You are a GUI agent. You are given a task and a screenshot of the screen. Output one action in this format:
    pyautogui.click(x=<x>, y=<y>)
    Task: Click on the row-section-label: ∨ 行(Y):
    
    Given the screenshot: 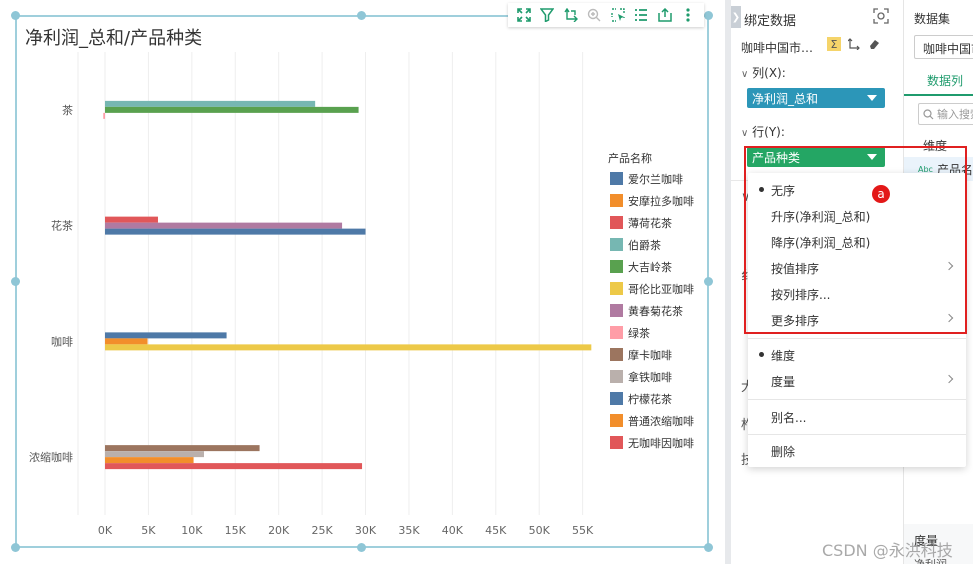 What is the action you would take?
    pyautogui.click(x=763, y=132)
    